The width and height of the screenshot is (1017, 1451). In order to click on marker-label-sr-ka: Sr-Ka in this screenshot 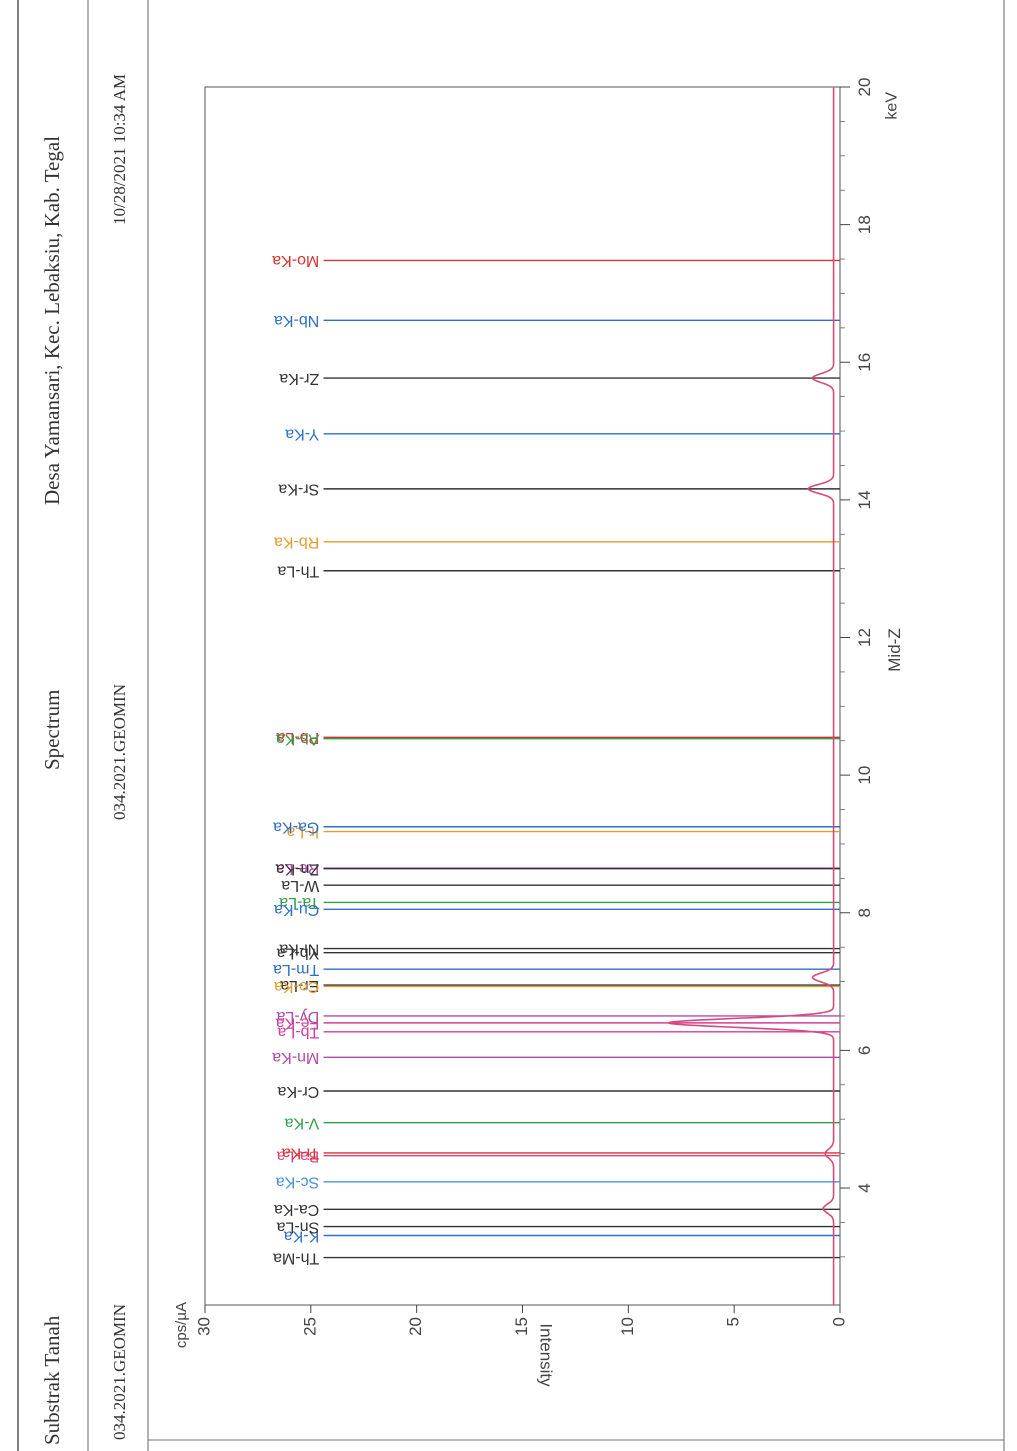, I will do `click(298, 489)`.